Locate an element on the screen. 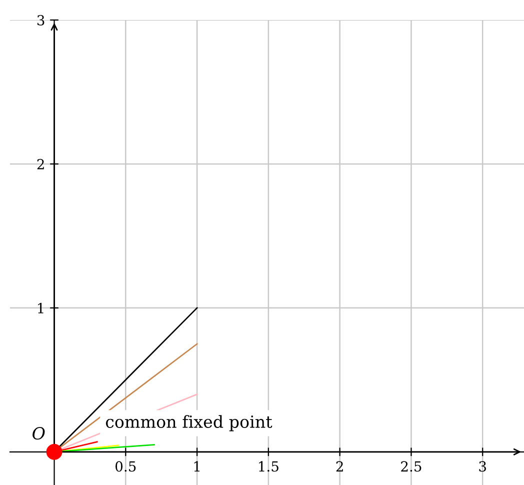 The height and width of the screenshot is (485, 524). x-tick-label: 2.5 is located at coordinates (411, 466).